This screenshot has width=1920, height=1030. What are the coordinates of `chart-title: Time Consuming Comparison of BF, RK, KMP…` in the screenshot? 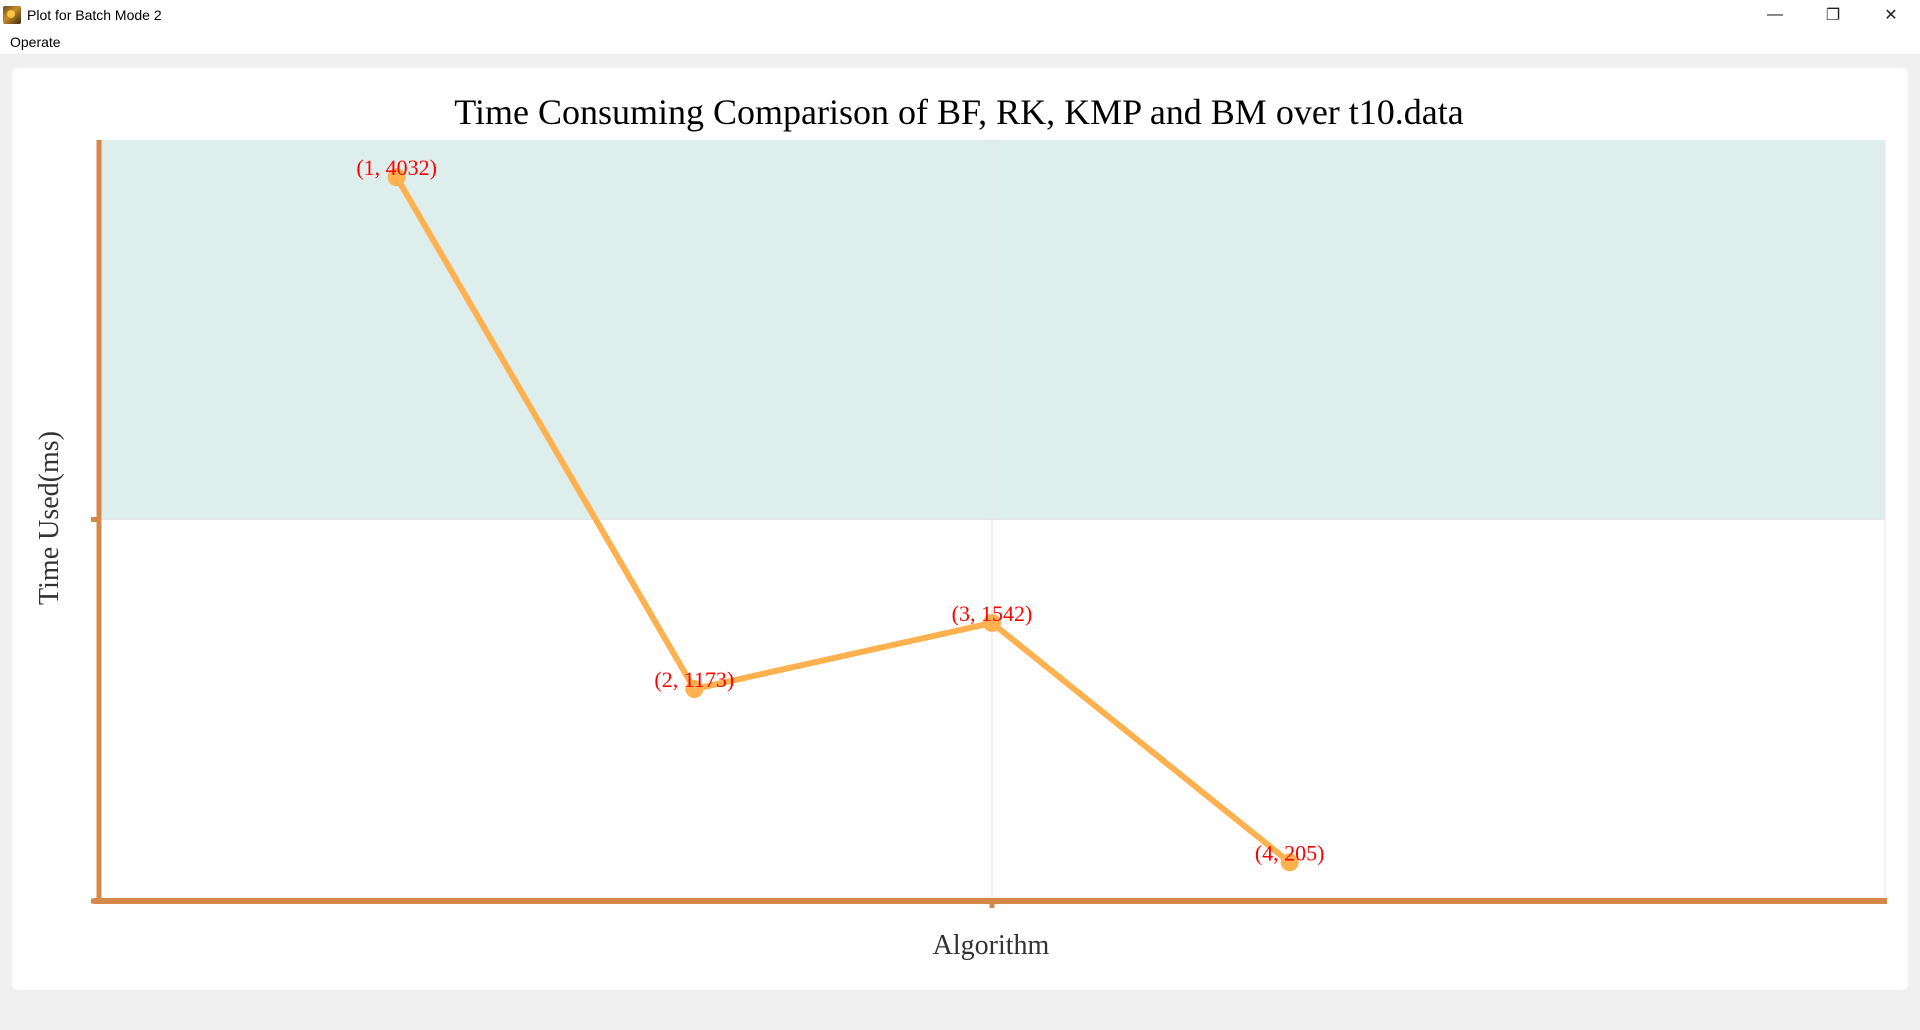 It's located at (959, 112).